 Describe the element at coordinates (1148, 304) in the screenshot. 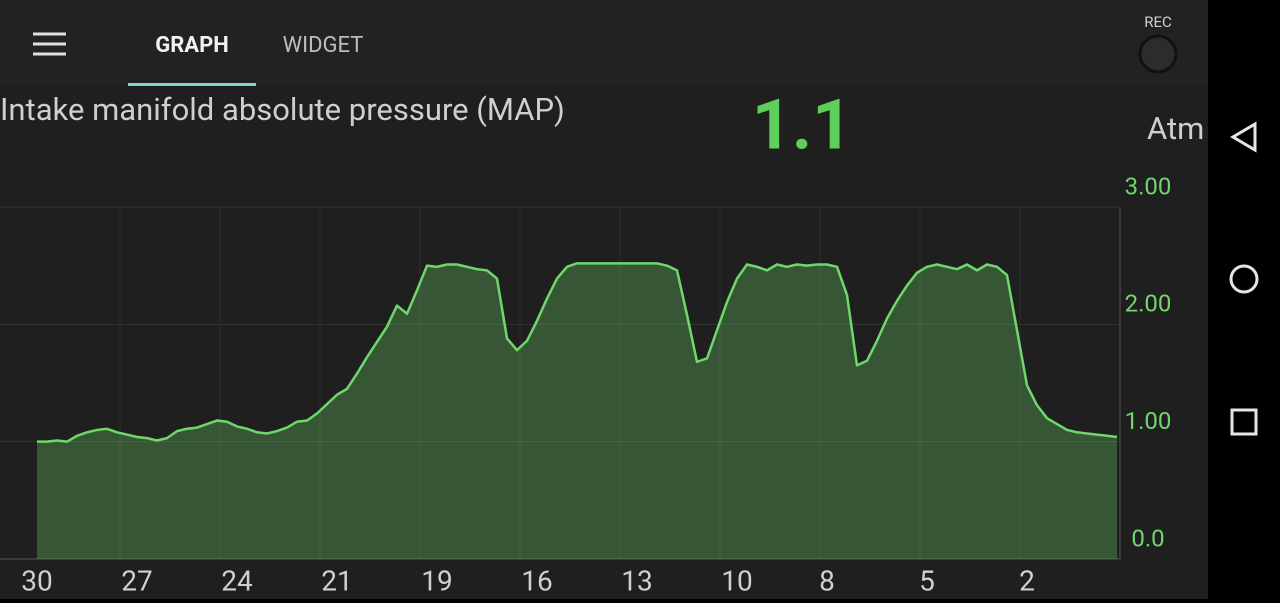

I see `y-tick-label: 2.00` at that location.